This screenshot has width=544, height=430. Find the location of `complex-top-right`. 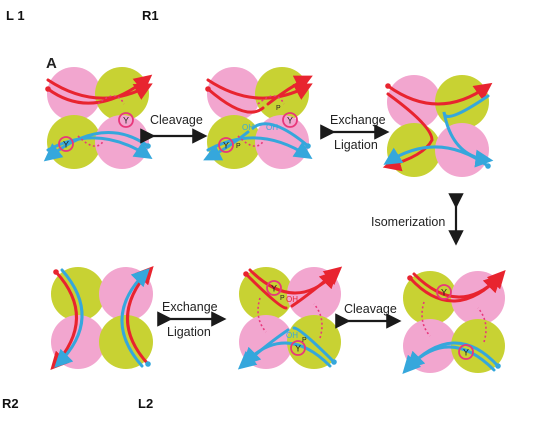

complex-top-right is located at coordinates (438, 126).